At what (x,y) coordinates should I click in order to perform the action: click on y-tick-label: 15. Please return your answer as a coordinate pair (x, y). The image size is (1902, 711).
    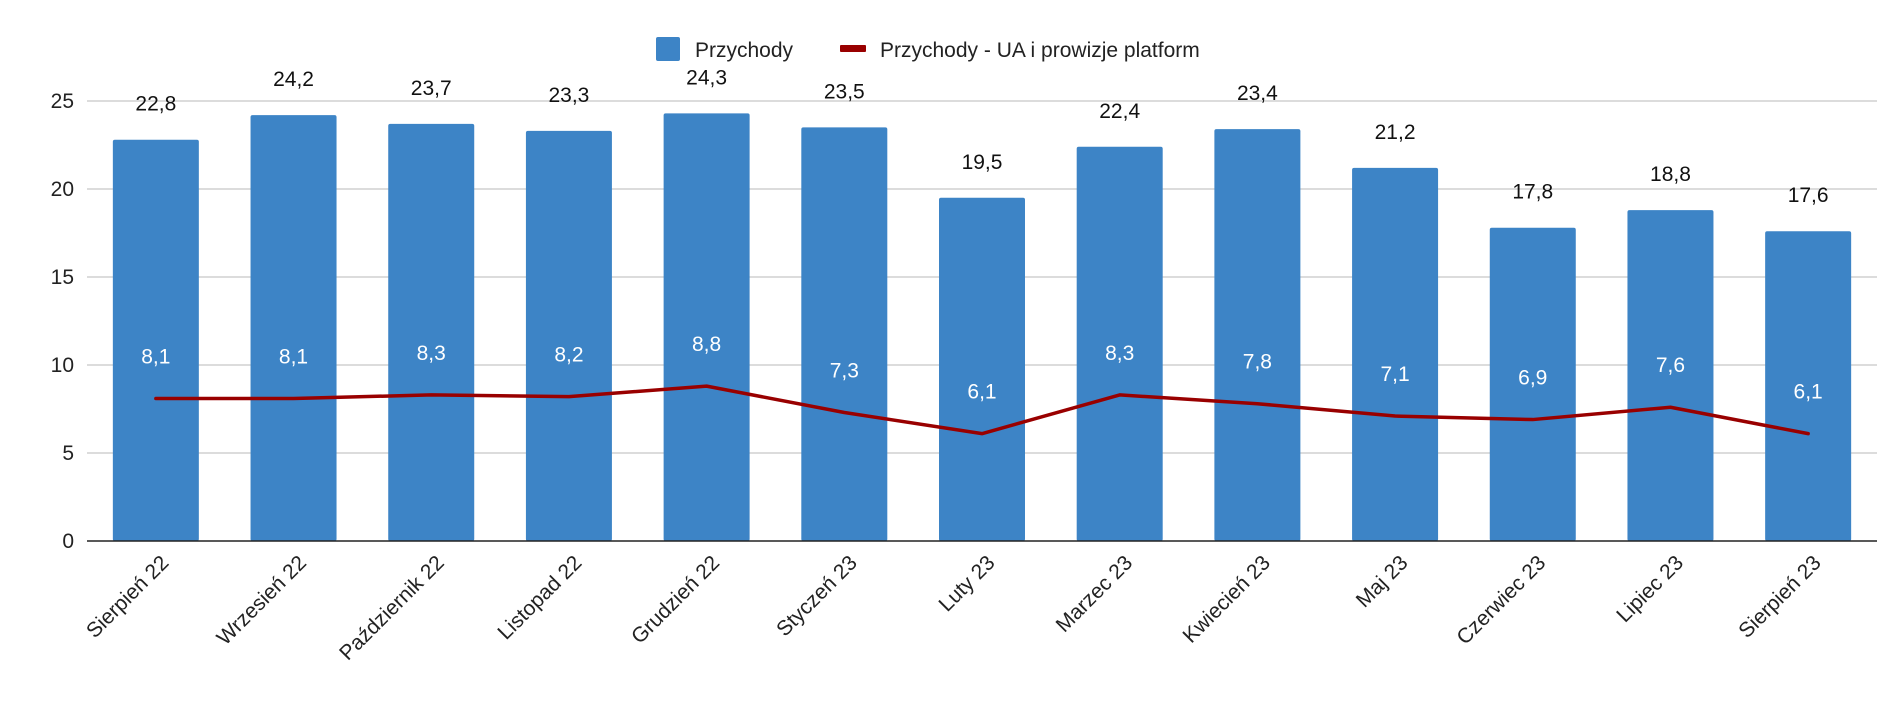
    Looking at the image, I should click on (62, 277).